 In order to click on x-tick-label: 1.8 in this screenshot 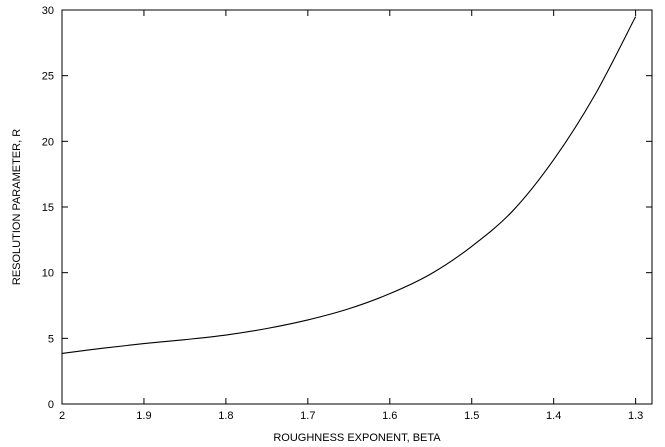, I will do `click(225, 416)`.